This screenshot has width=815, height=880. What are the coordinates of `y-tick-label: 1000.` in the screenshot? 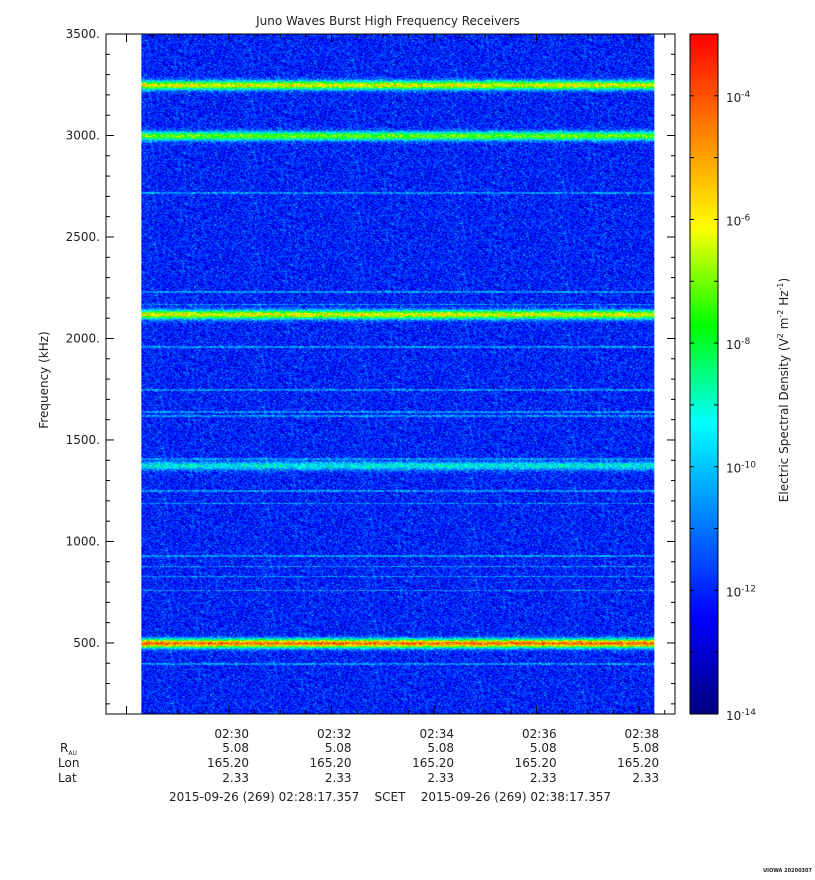 It's located at (83, 541).